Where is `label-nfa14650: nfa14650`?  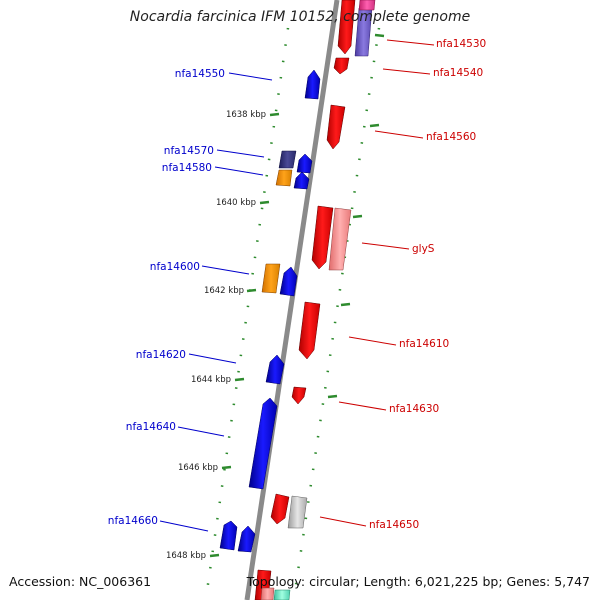 label-nfa14650: nfa14650 is located at coordinates (394, 525).